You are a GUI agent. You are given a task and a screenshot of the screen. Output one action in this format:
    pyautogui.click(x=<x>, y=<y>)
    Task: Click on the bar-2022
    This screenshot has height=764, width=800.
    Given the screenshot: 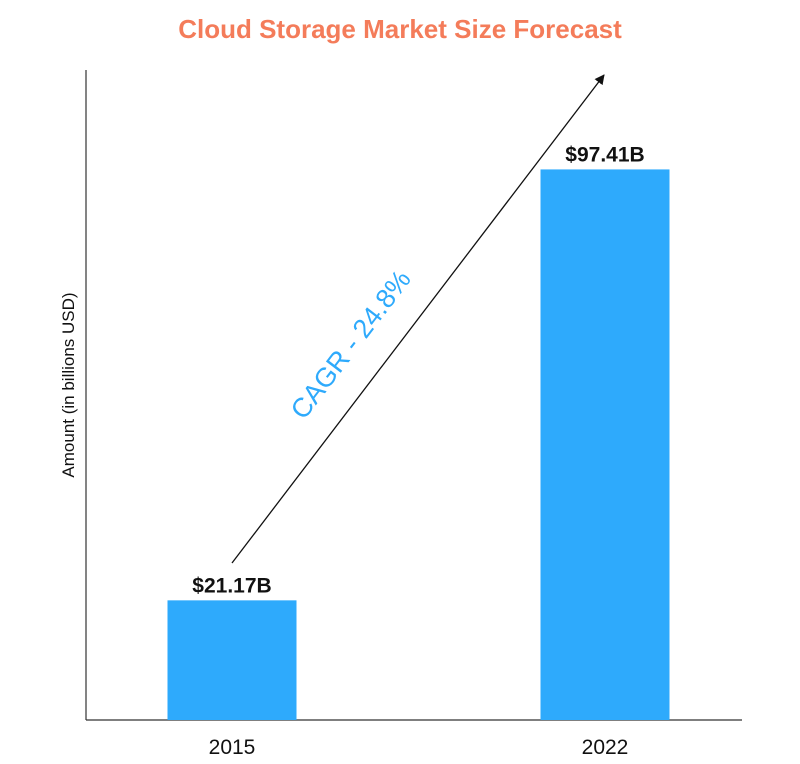 What is the action you would take?
    pyautogui.click(x=605, y=444)
    